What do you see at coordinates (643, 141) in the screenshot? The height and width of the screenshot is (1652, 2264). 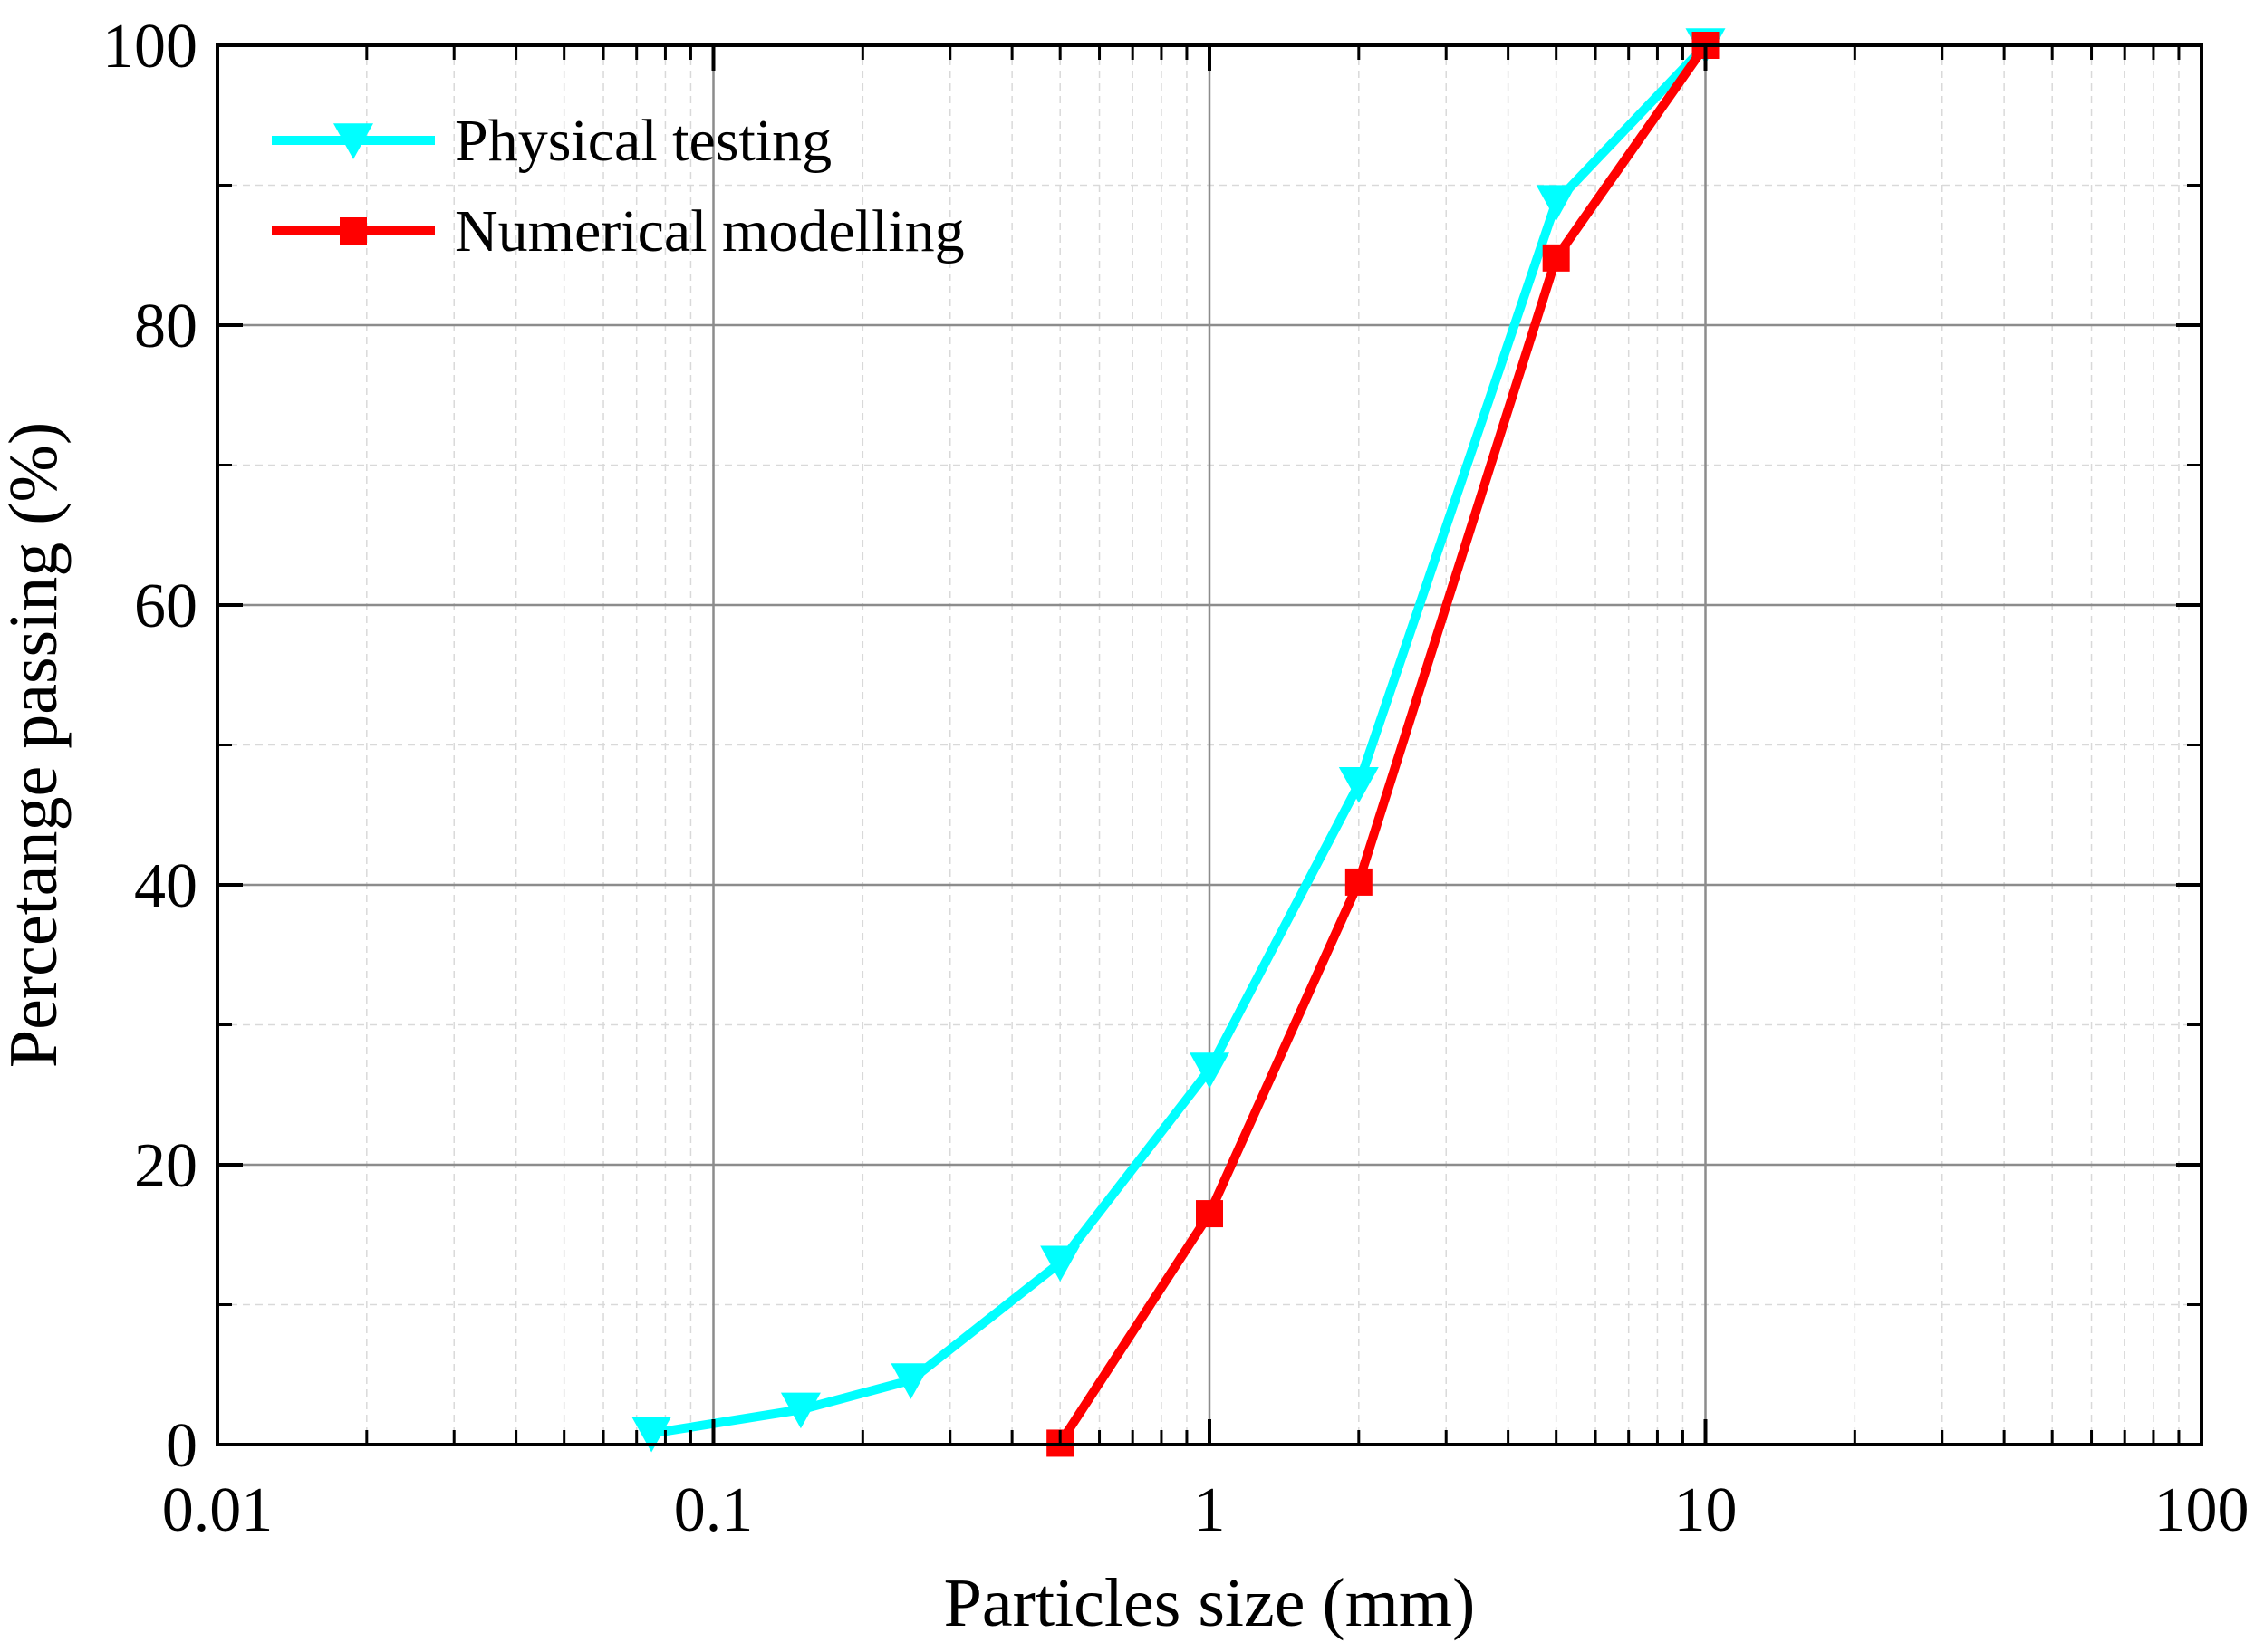 I see `legend-label: Physical testing` at bounding box center [643, 141].